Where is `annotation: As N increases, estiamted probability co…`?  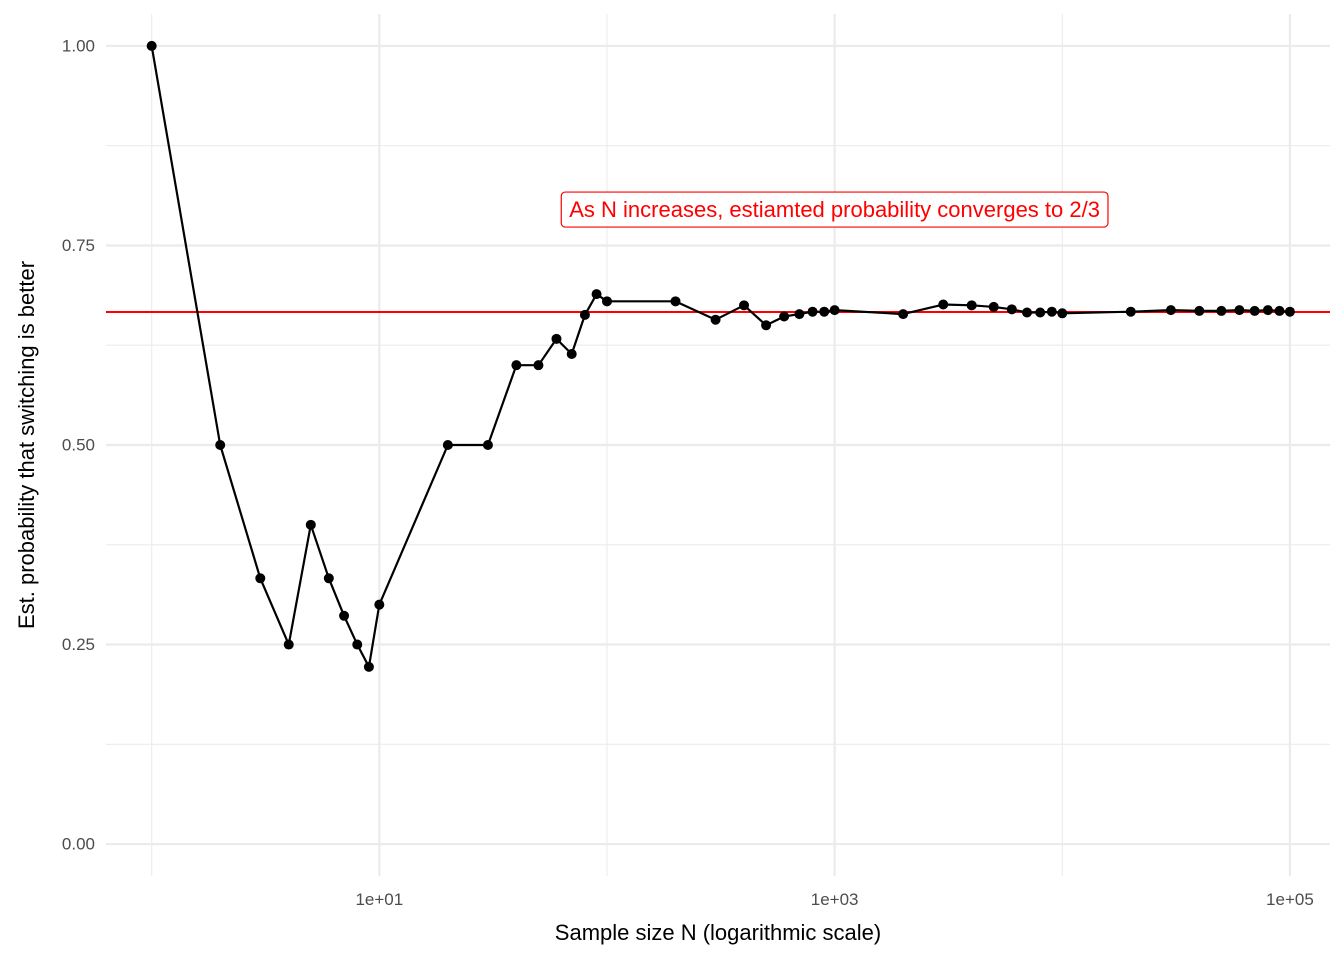 annotation: As N increases, estiamted probability co… is located at coordinates (834, 209).